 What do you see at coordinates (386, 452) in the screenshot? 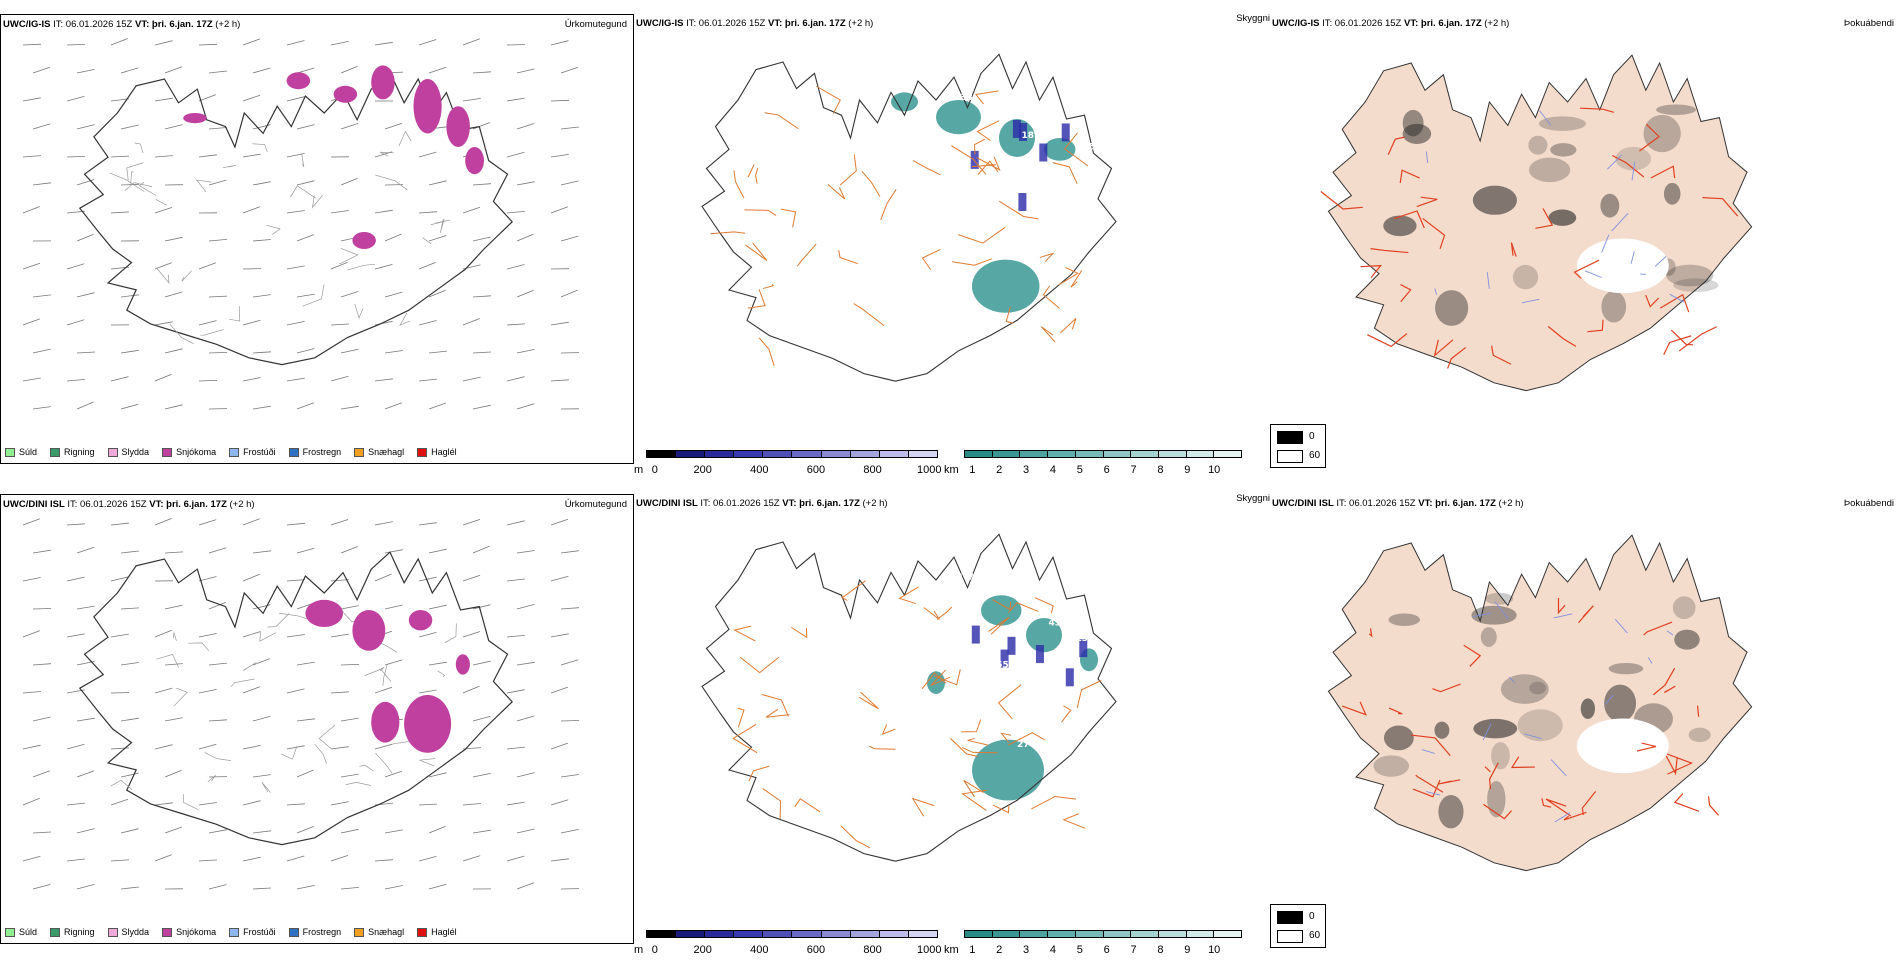
I see `legend-label: Snæhagl` at bounding box center [386, 452].